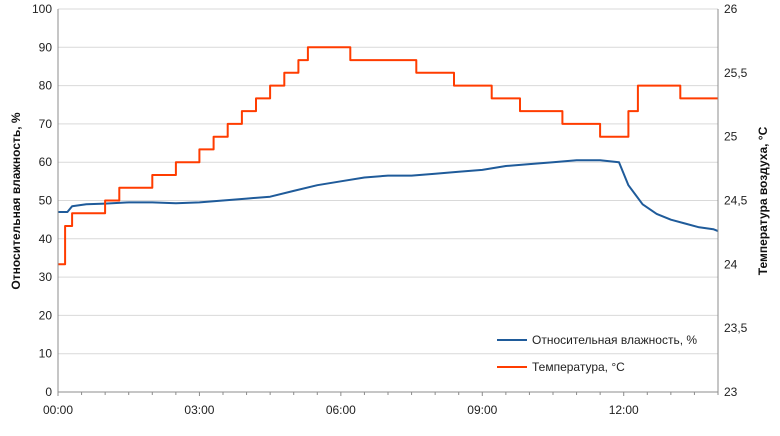 The image size is (780, 436). I want to click on y-left-tick-50: 50, so click(46, 201).